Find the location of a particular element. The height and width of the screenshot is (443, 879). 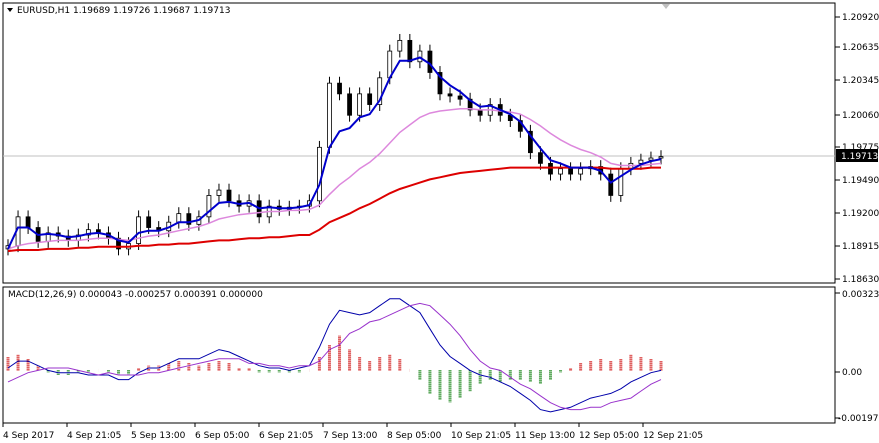

price-tick: 1.19775 is located at coordinates (860, 148).